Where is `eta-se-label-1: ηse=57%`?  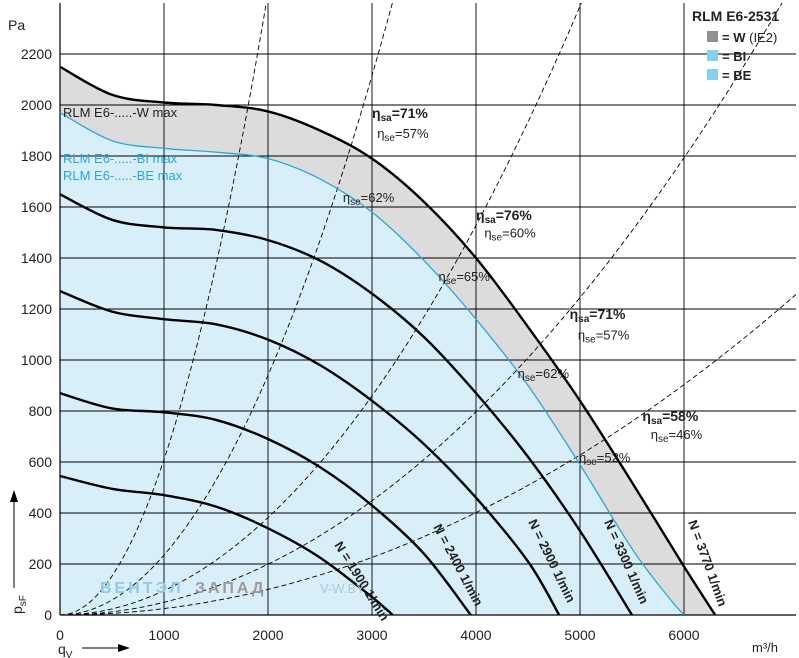
eta-se-label-1: ηse=57% is located at coordinates (403, 135).